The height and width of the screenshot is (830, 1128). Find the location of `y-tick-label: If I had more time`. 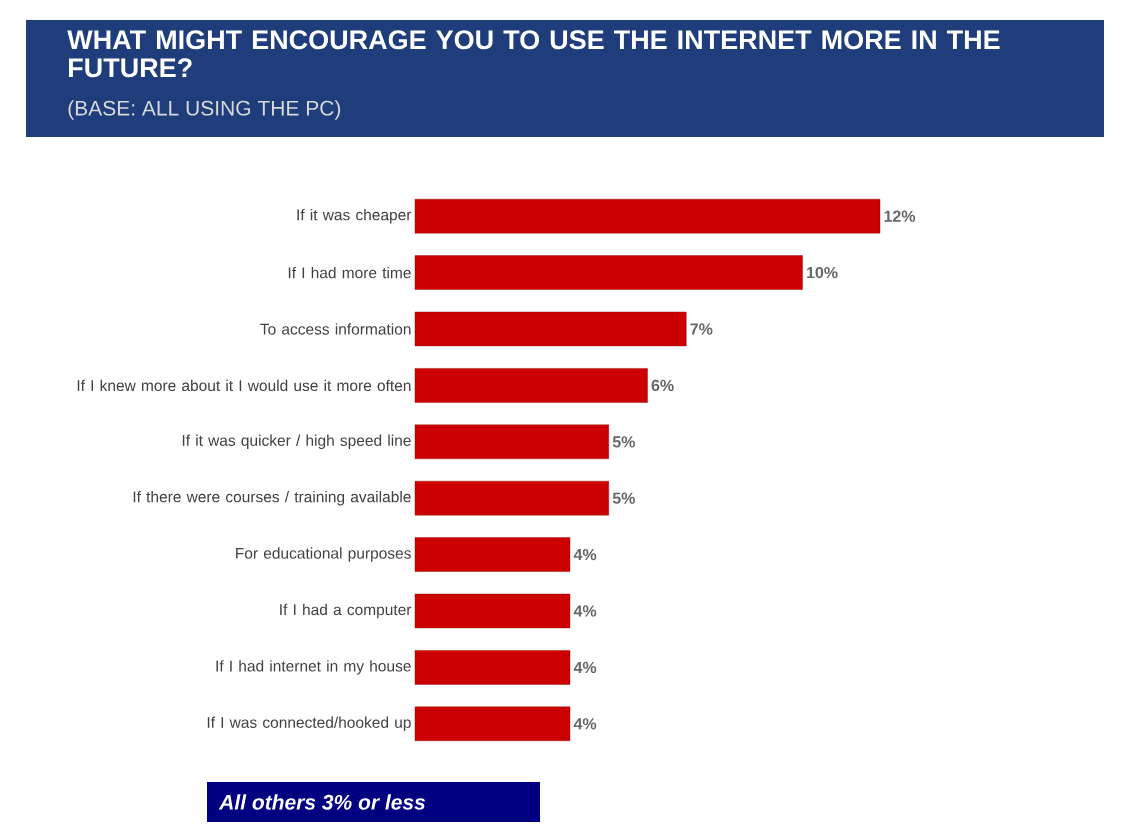

y-tick-label: If I had more time is located at coordinates (349, 272).